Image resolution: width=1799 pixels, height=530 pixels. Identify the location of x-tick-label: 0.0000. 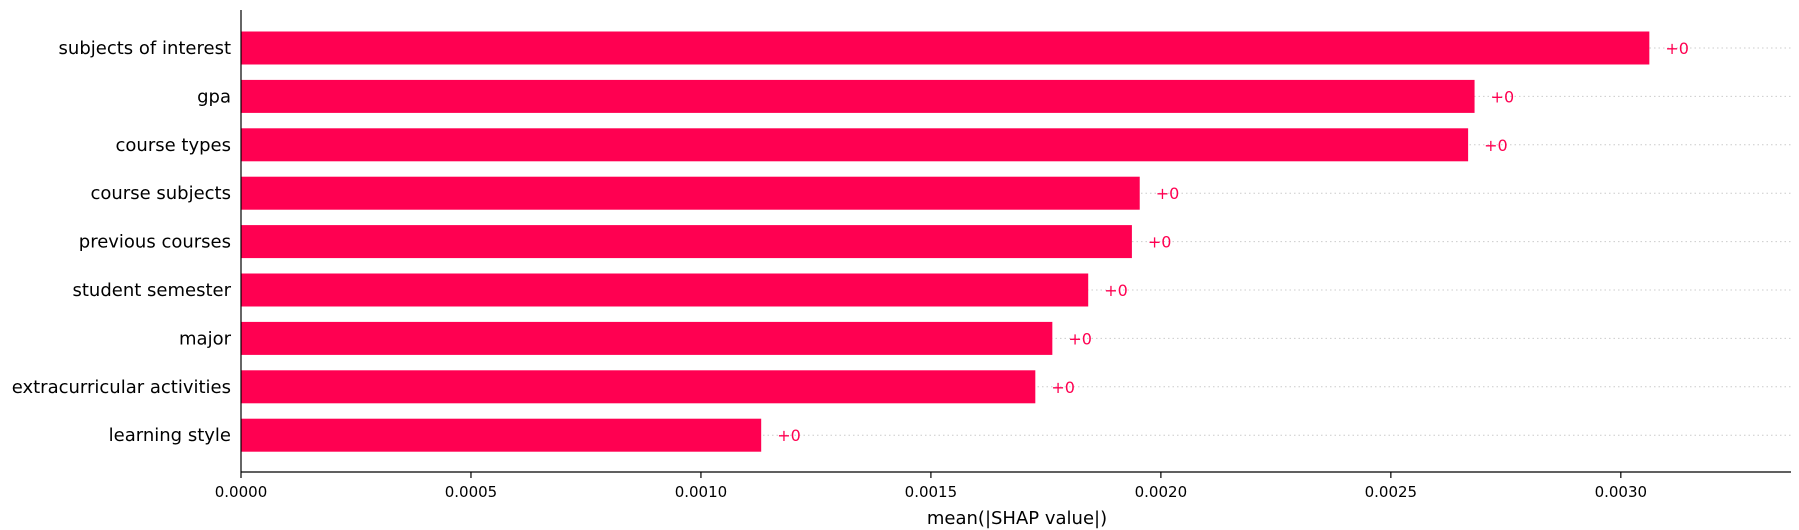
(241, 492).